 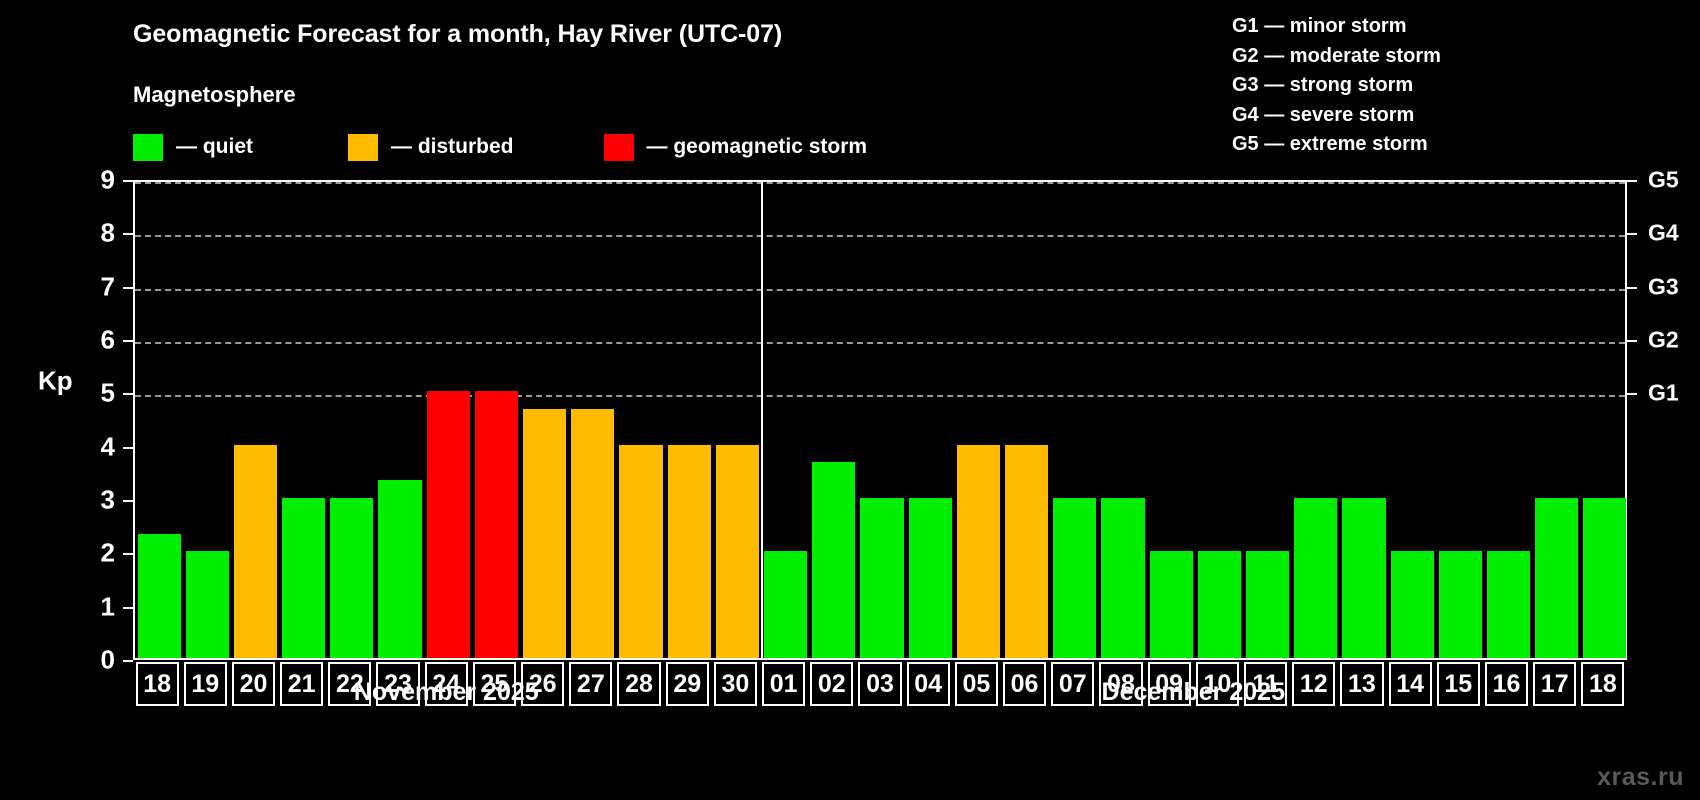 What do you see at coordinates (107, 499) in the screenshot?
I see `y-tick-label-3: 3` at bounding box center [107, 499].